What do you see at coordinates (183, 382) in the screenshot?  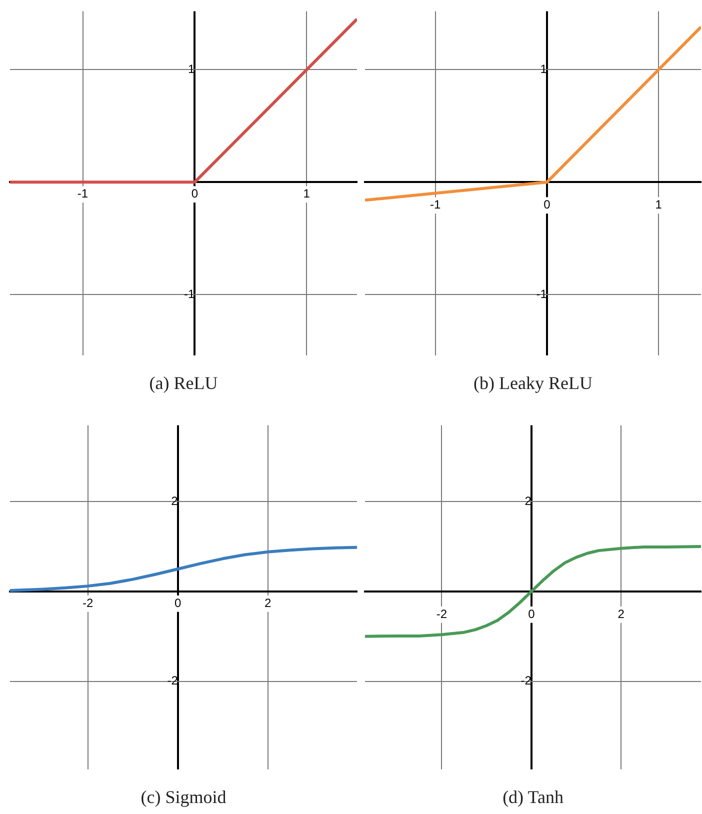 I see `text: (a) ReLU` at bounding box center [183, 382].